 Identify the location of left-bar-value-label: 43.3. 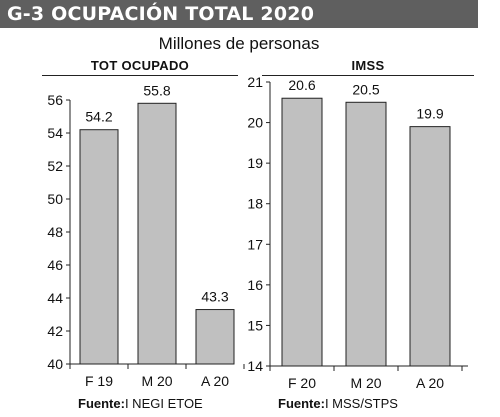
(214, 297).